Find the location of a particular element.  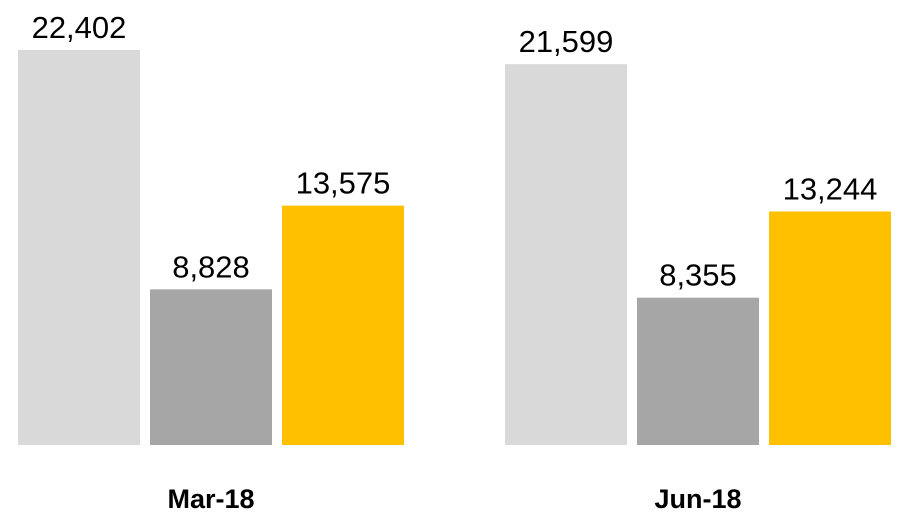

value-label: 21,599 is located at coordinates (566, 41).